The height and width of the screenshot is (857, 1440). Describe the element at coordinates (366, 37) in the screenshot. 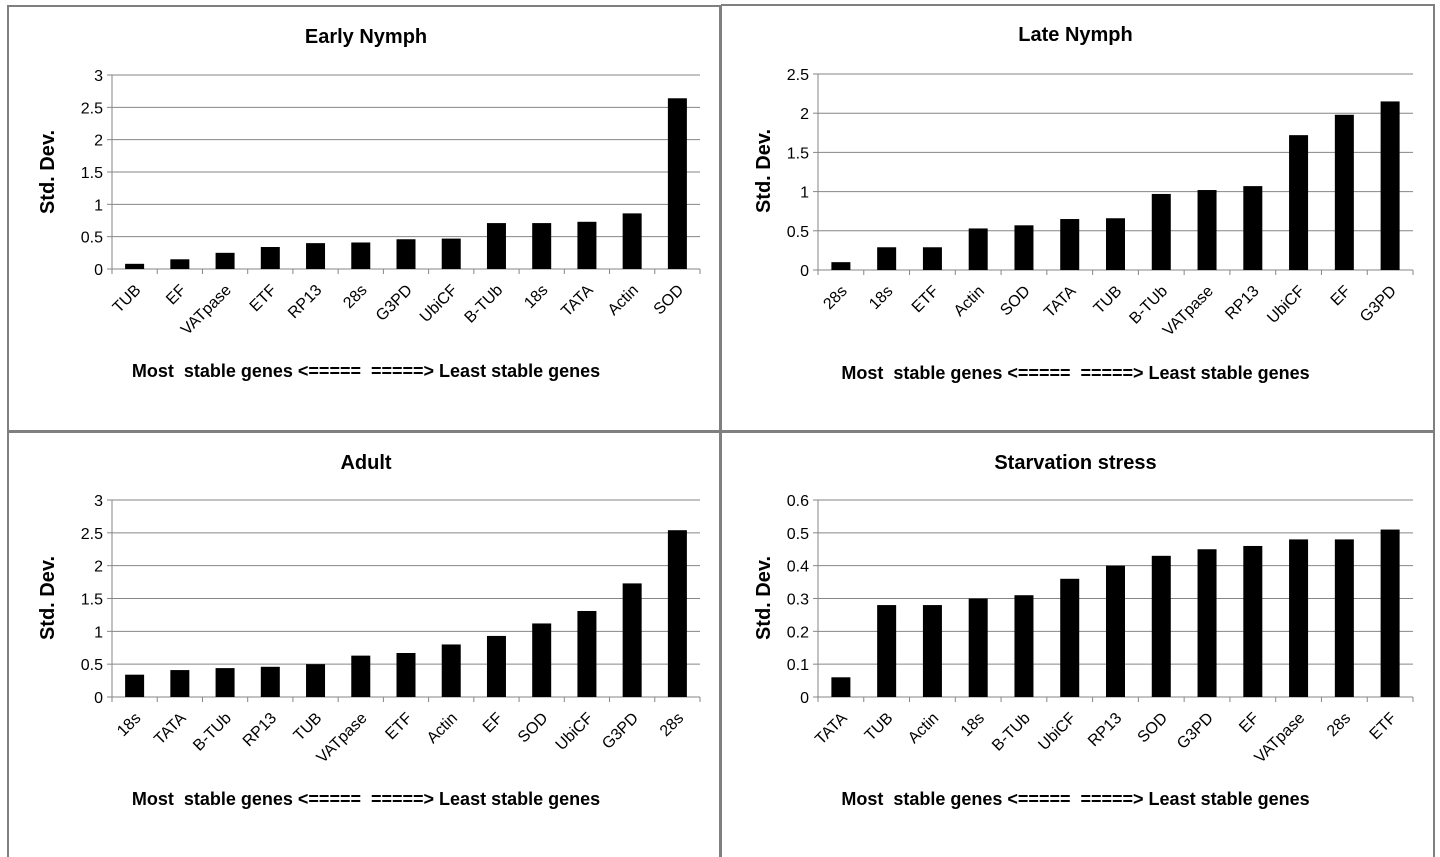

I see `chart-title: Early Nymph` at that location.